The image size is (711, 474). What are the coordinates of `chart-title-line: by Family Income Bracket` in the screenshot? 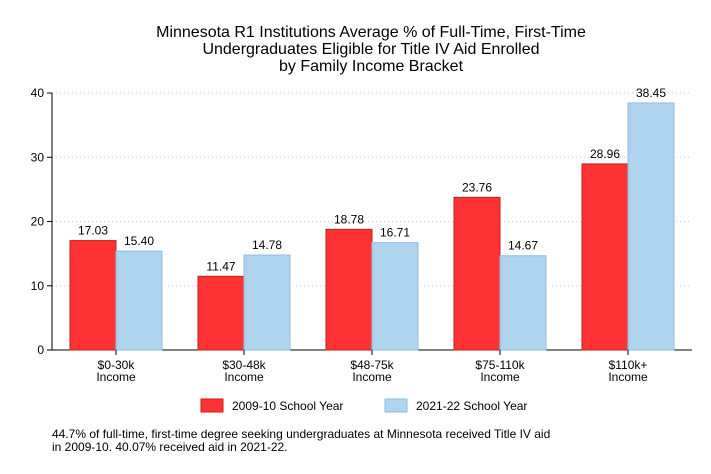 It's located at (371, 66).